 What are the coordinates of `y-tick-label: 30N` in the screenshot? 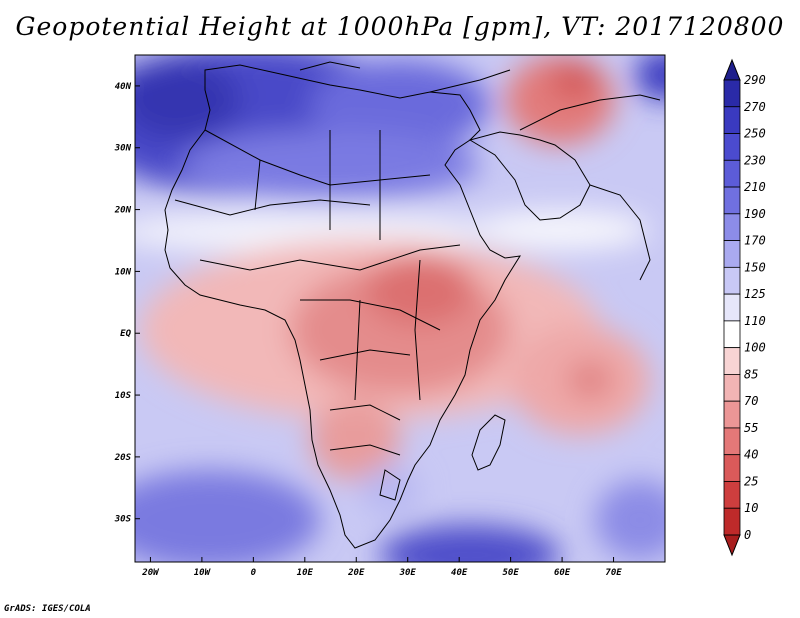 It's located at (123, 149).